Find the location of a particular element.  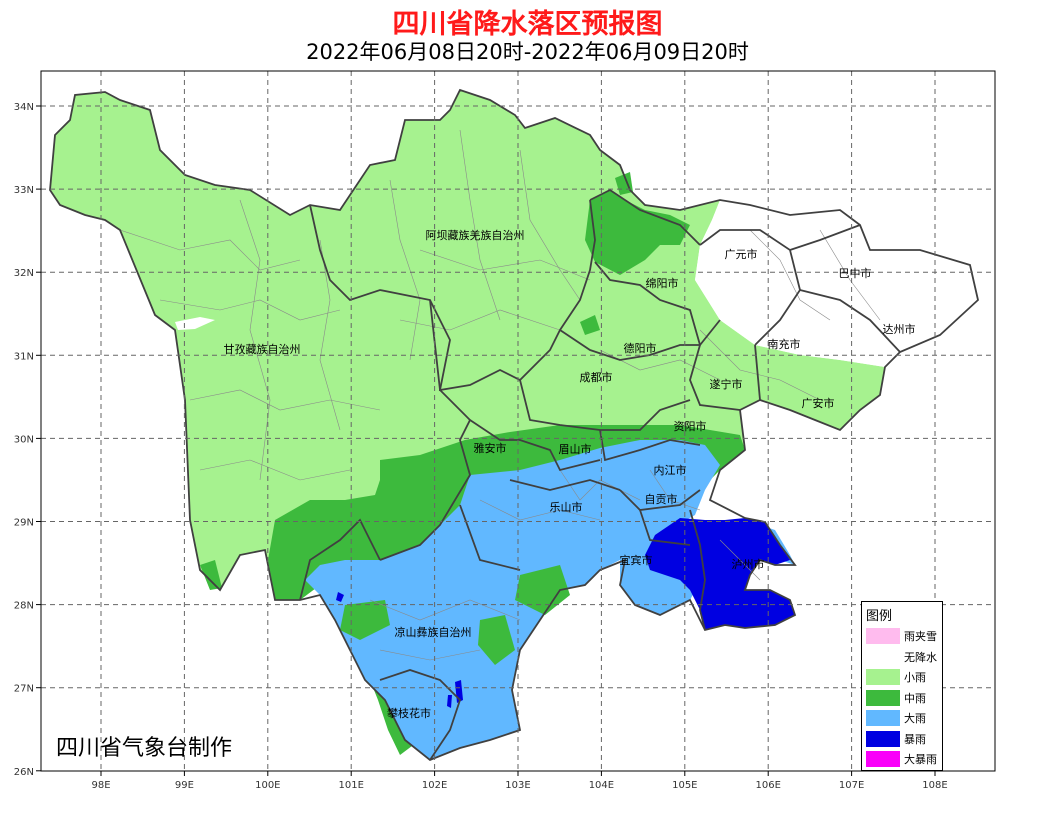

legend-item: 雨夹雪 is located at coordinates (904, 635).